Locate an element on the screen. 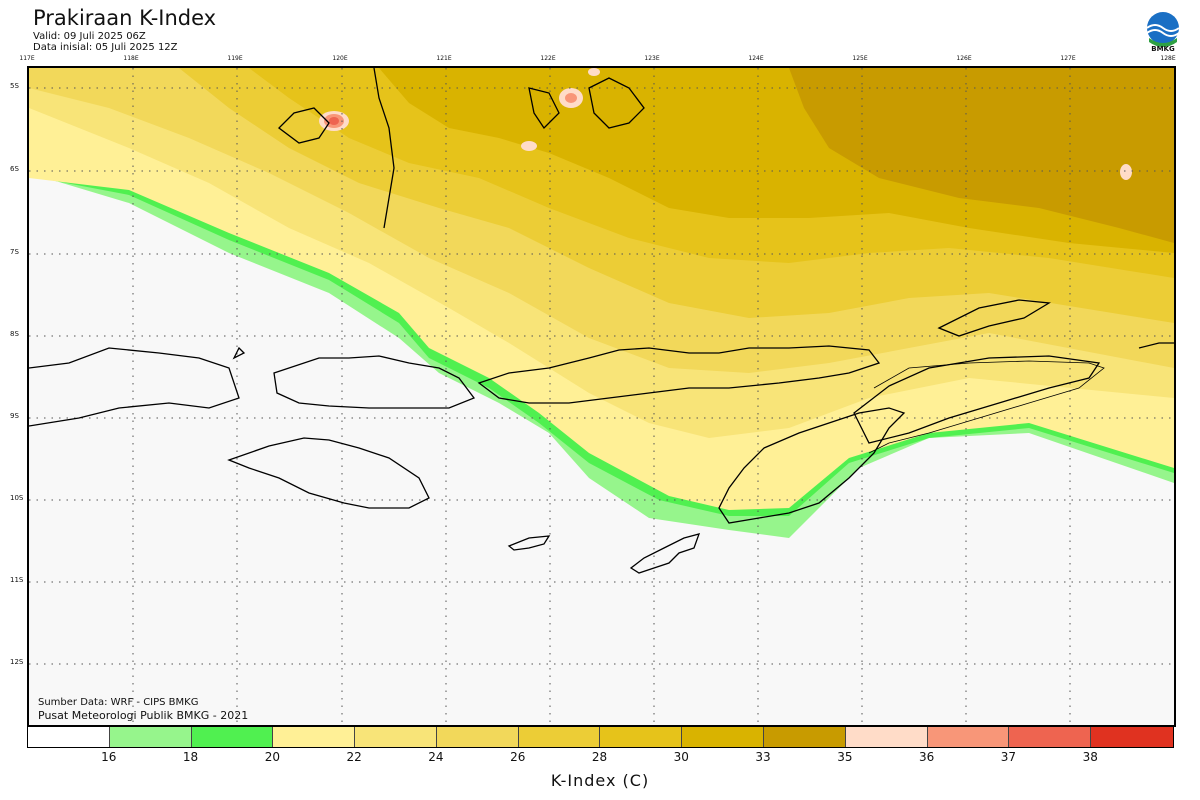  init-time: Data inisial: 05 Juli 2025 12Z is located at coordinates (105, 47).